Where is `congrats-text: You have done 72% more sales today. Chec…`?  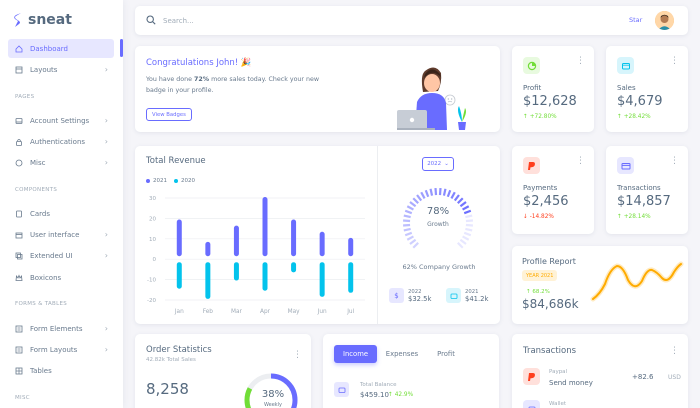
congrats-text: You have done 72% more sales today. Chec… is located at coordinates (241, 85).